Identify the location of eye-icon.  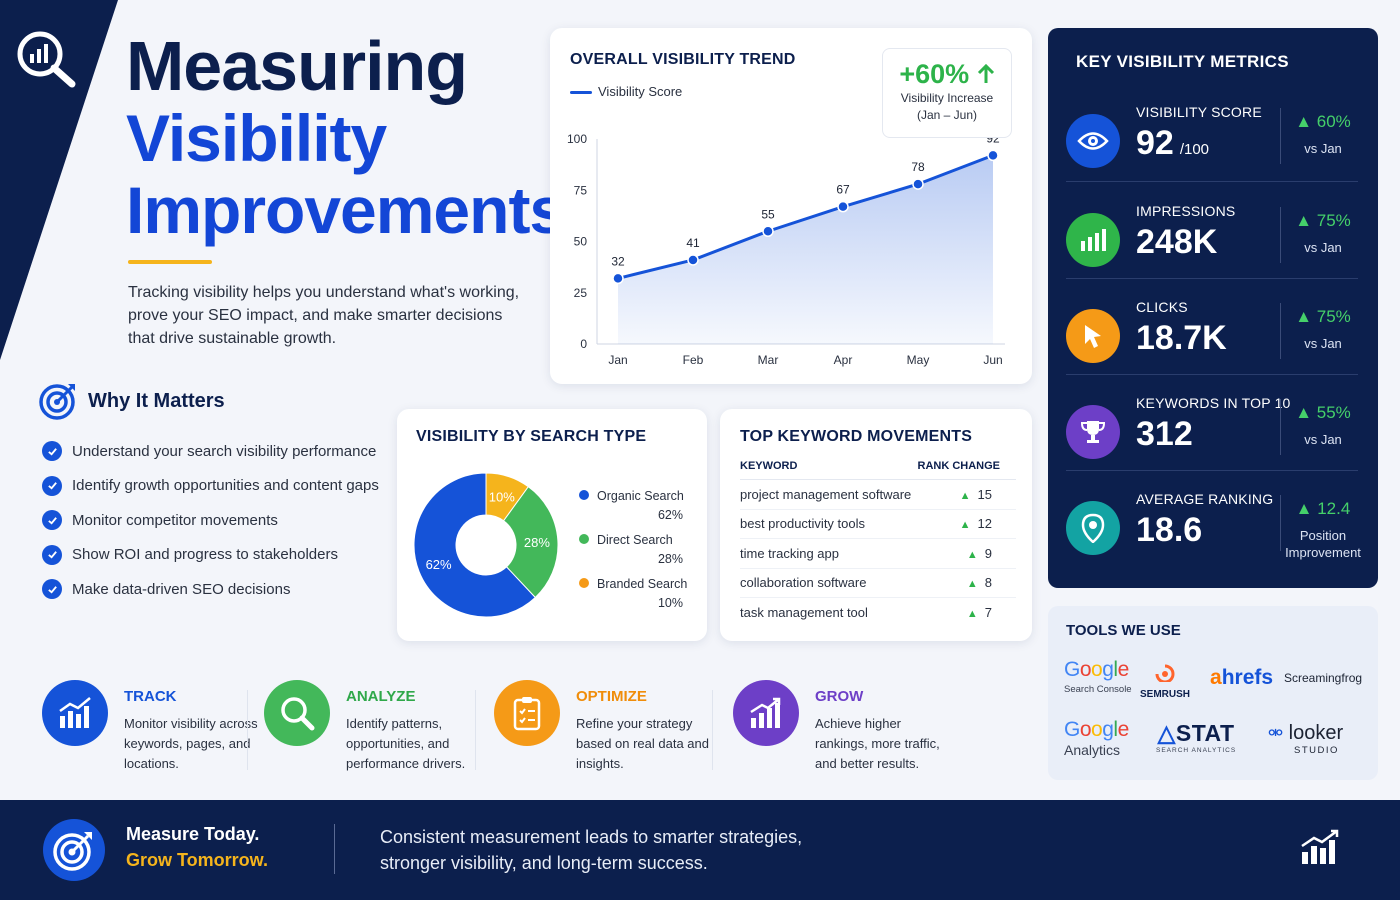
(1093, 141).